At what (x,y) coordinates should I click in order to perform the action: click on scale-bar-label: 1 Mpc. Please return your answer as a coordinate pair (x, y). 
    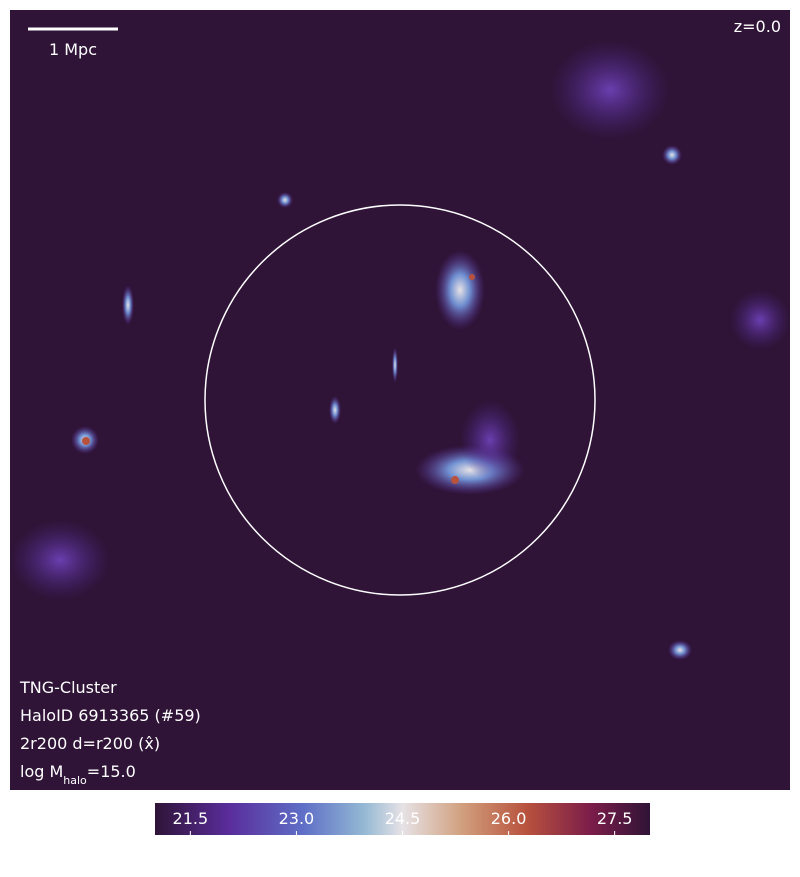
    Looking at the image, I should click on (73, 49).